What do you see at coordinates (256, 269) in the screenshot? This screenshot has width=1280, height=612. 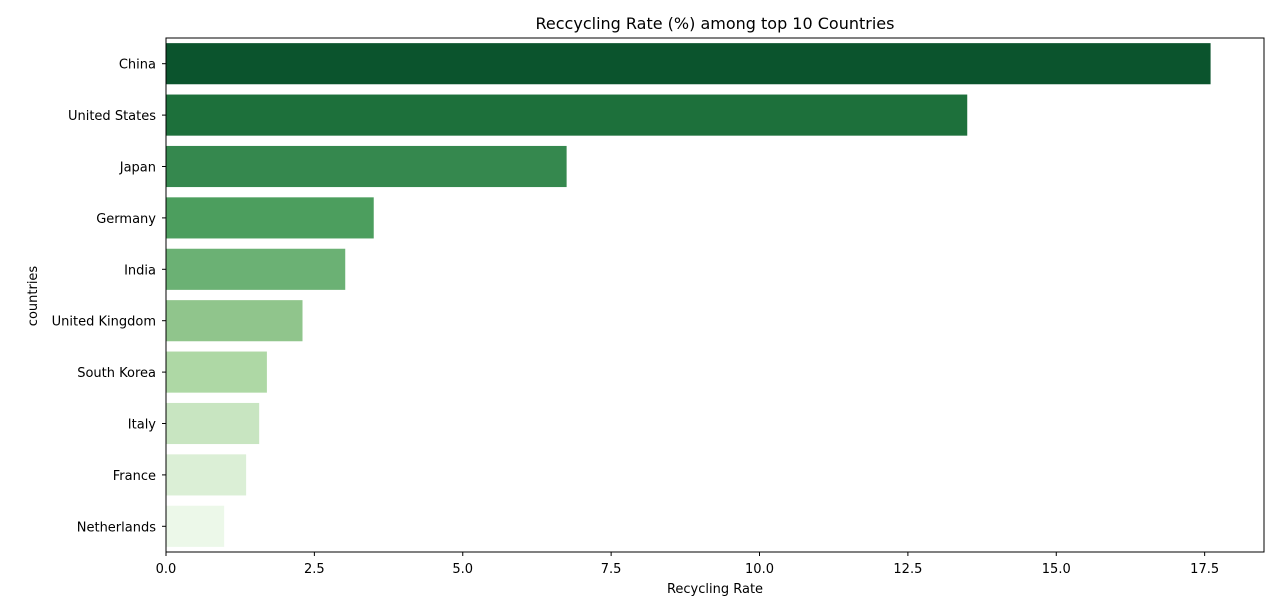 I see `bar-india` at bounding box center [256, 269].